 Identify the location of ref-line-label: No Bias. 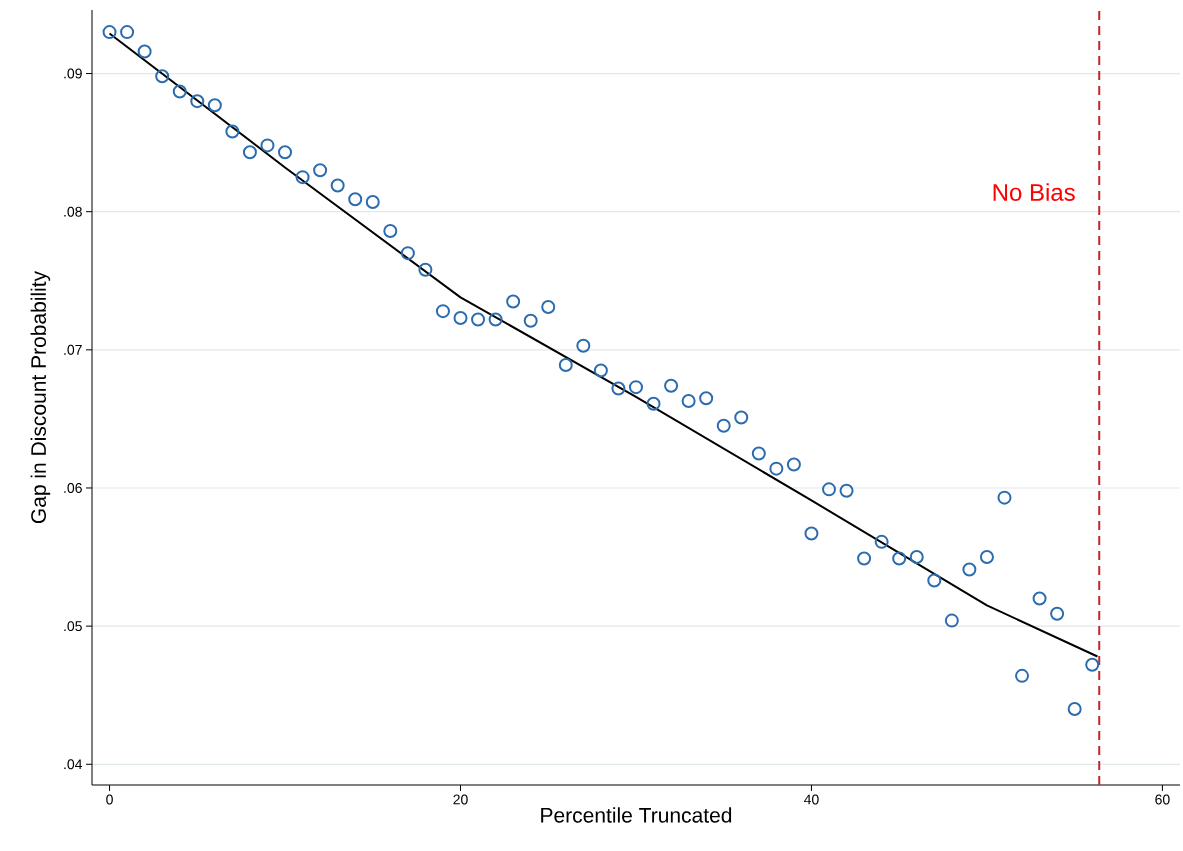
(1034, 192).